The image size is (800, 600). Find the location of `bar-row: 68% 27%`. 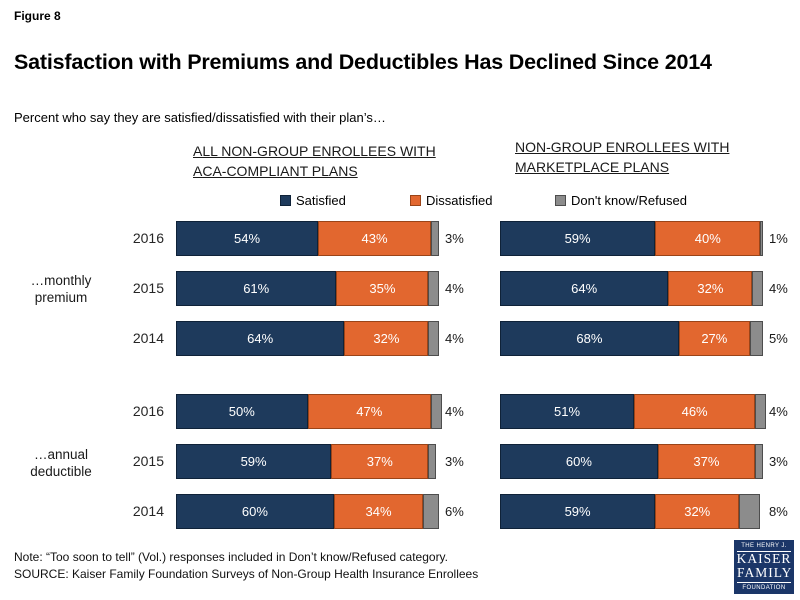

bar-row: 68% 27% is located at coordinates (631, 338).